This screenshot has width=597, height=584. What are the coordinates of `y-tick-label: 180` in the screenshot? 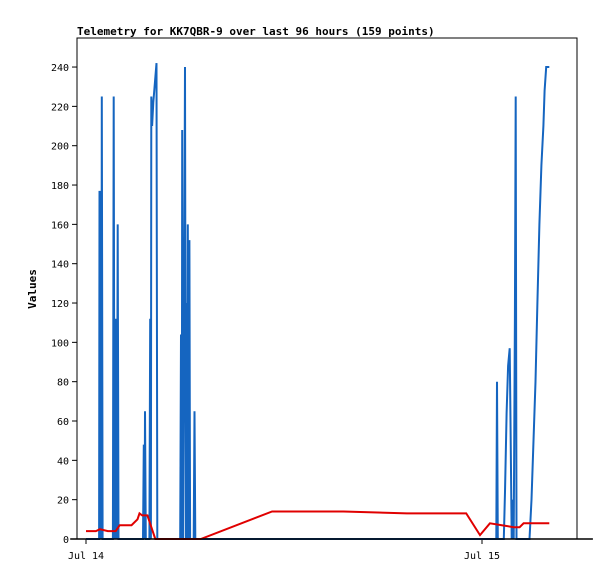 It's located at (60, 186).